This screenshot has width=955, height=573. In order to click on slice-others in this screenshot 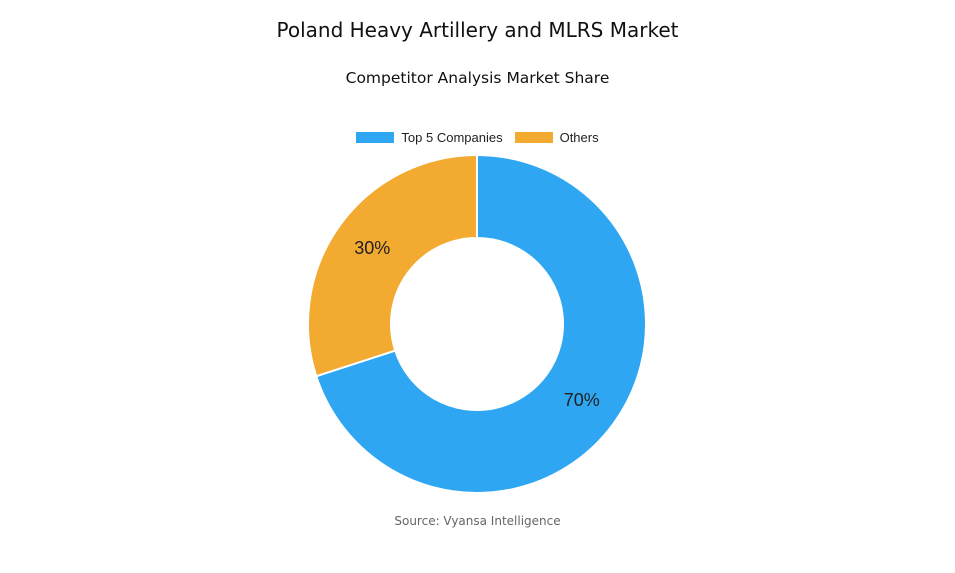, I will do `click(392, 265)`.